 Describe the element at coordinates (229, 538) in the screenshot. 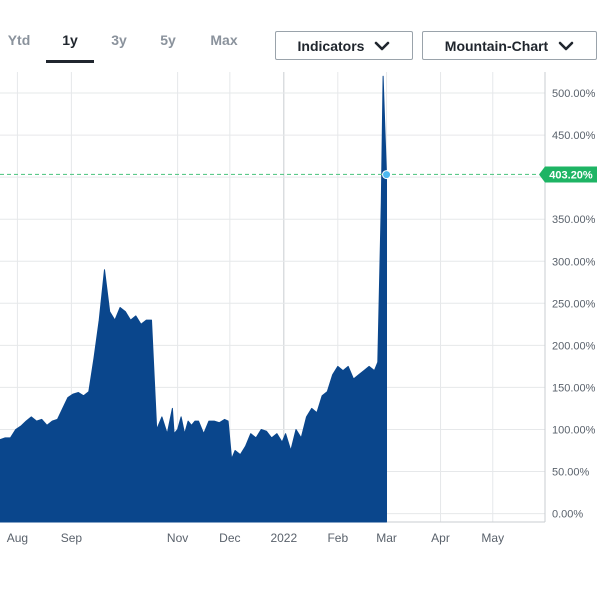

I see `x-tick-label: Dec` at that location.